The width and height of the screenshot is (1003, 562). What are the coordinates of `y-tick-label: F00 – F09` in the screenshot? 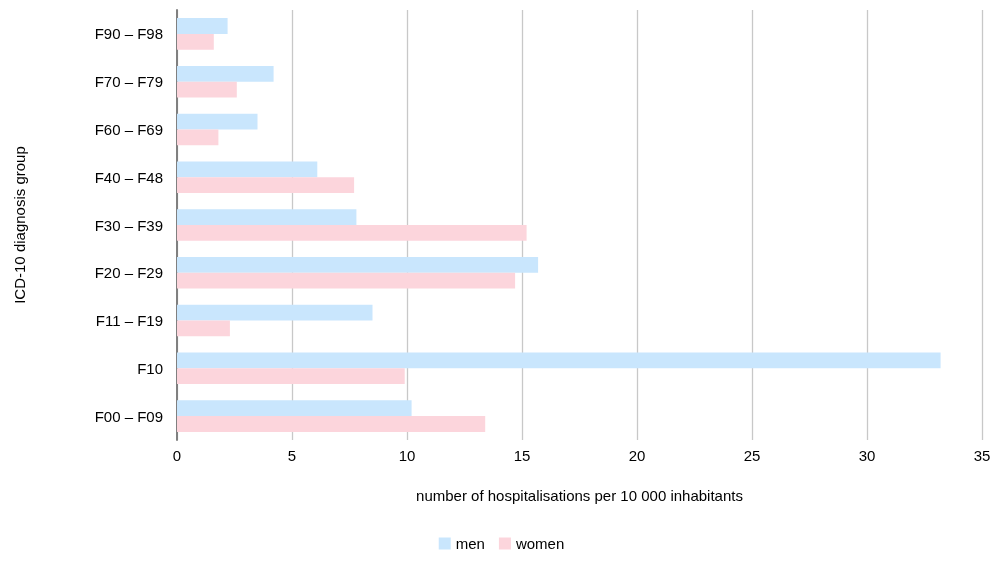 It's located at (128, 416).